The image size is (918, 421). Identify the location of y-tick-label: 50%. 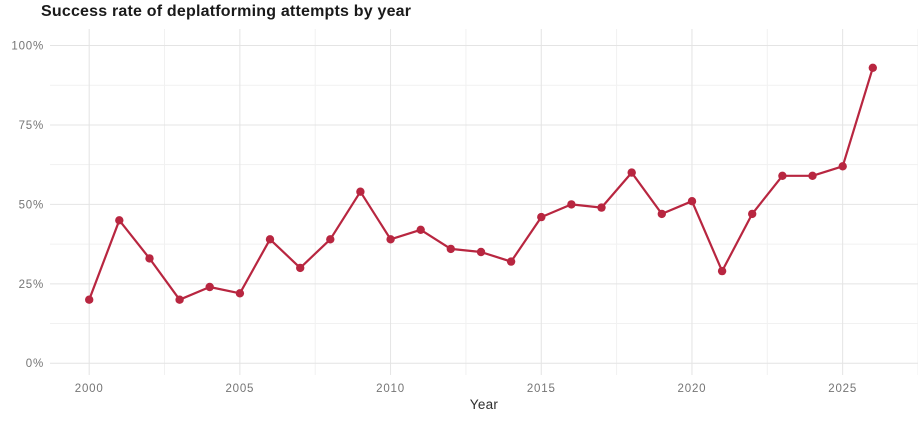
(31, 205).